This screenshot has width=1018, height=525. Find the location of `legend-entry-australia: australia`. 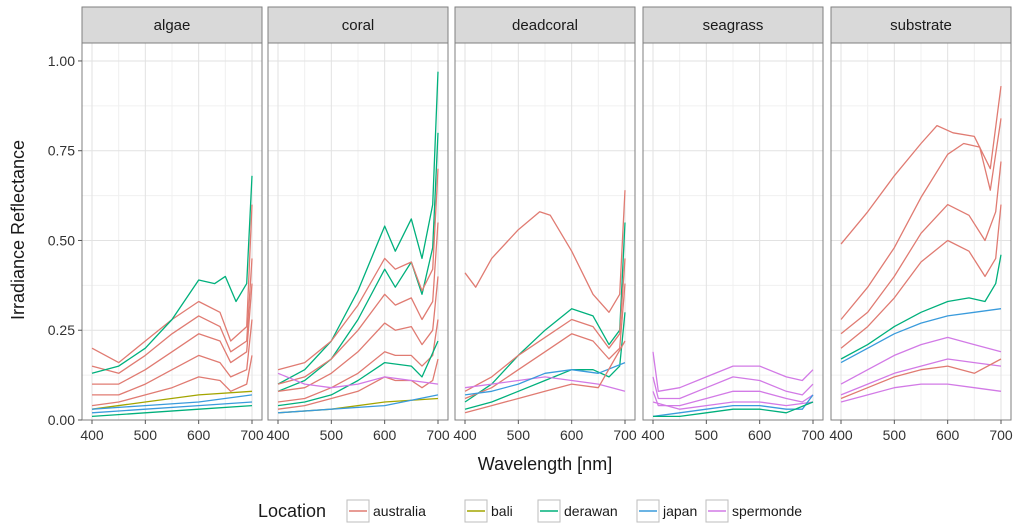

legend-entry-australia: australia is located at coordinates (386, 511).